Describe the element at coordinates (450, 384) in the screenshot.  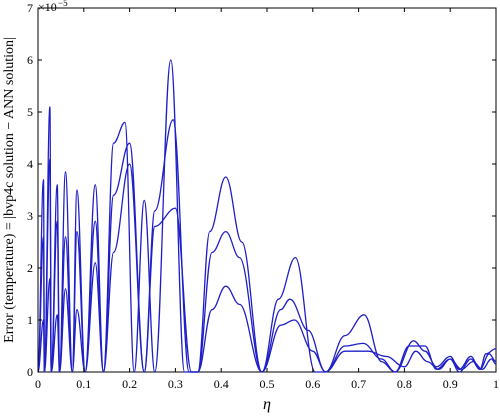
I see `x-tick-label: 0.9` at that location.